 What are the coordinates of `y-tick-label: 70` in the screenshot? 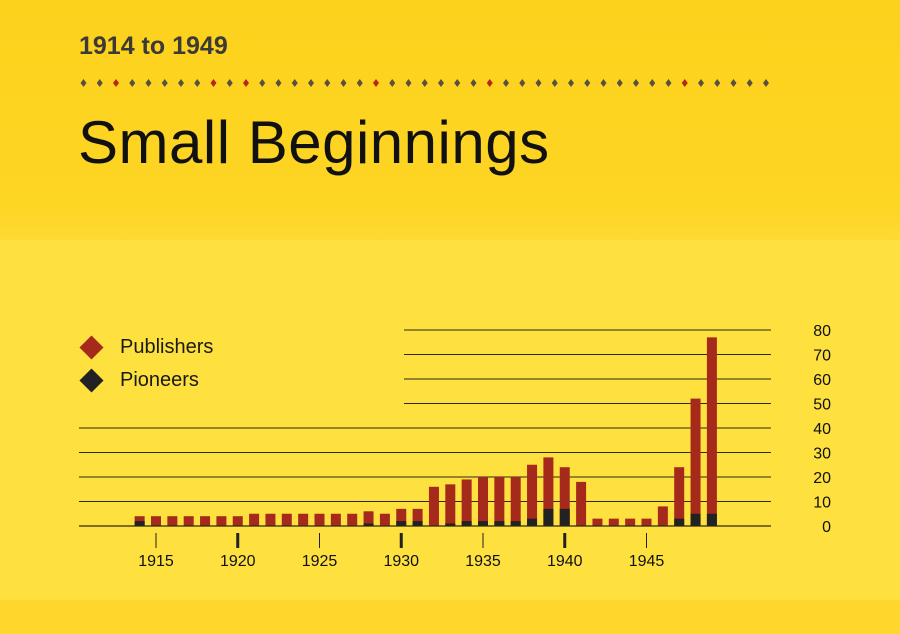 It's located at (822, 356).